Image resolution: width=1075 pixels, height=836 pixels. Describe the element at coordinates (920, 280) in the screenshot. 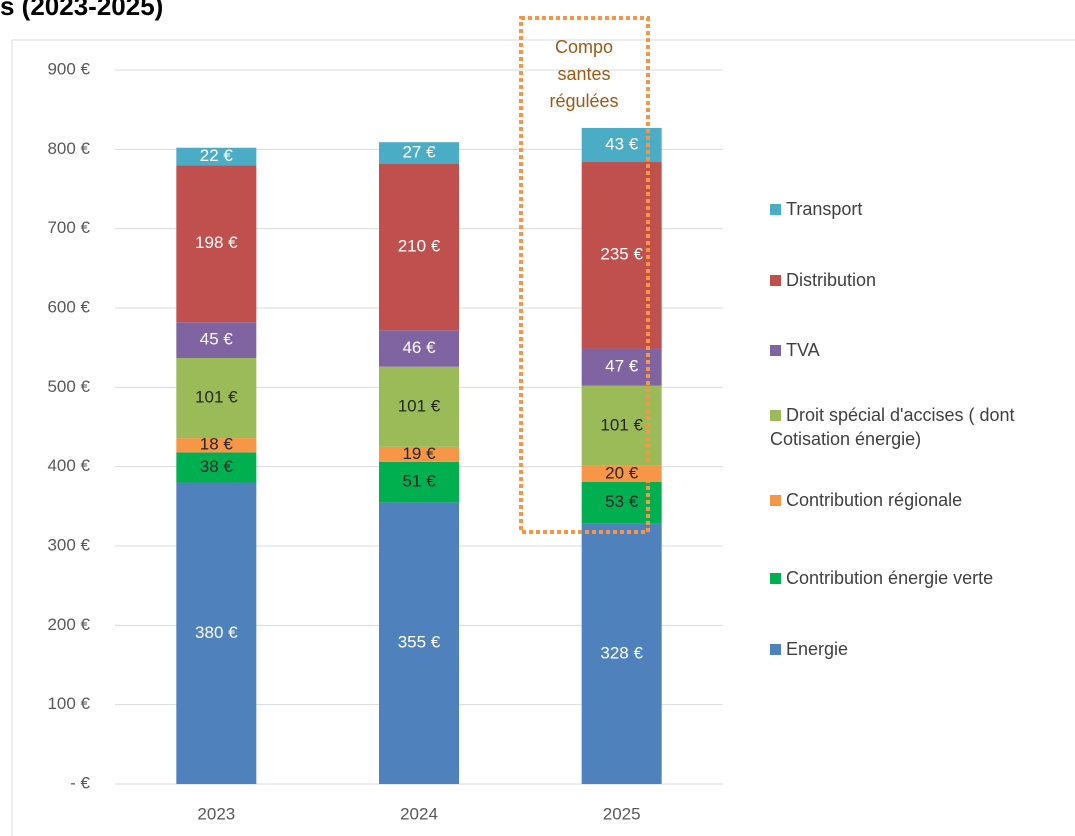

I see `legend-item: Distribution` at that location.